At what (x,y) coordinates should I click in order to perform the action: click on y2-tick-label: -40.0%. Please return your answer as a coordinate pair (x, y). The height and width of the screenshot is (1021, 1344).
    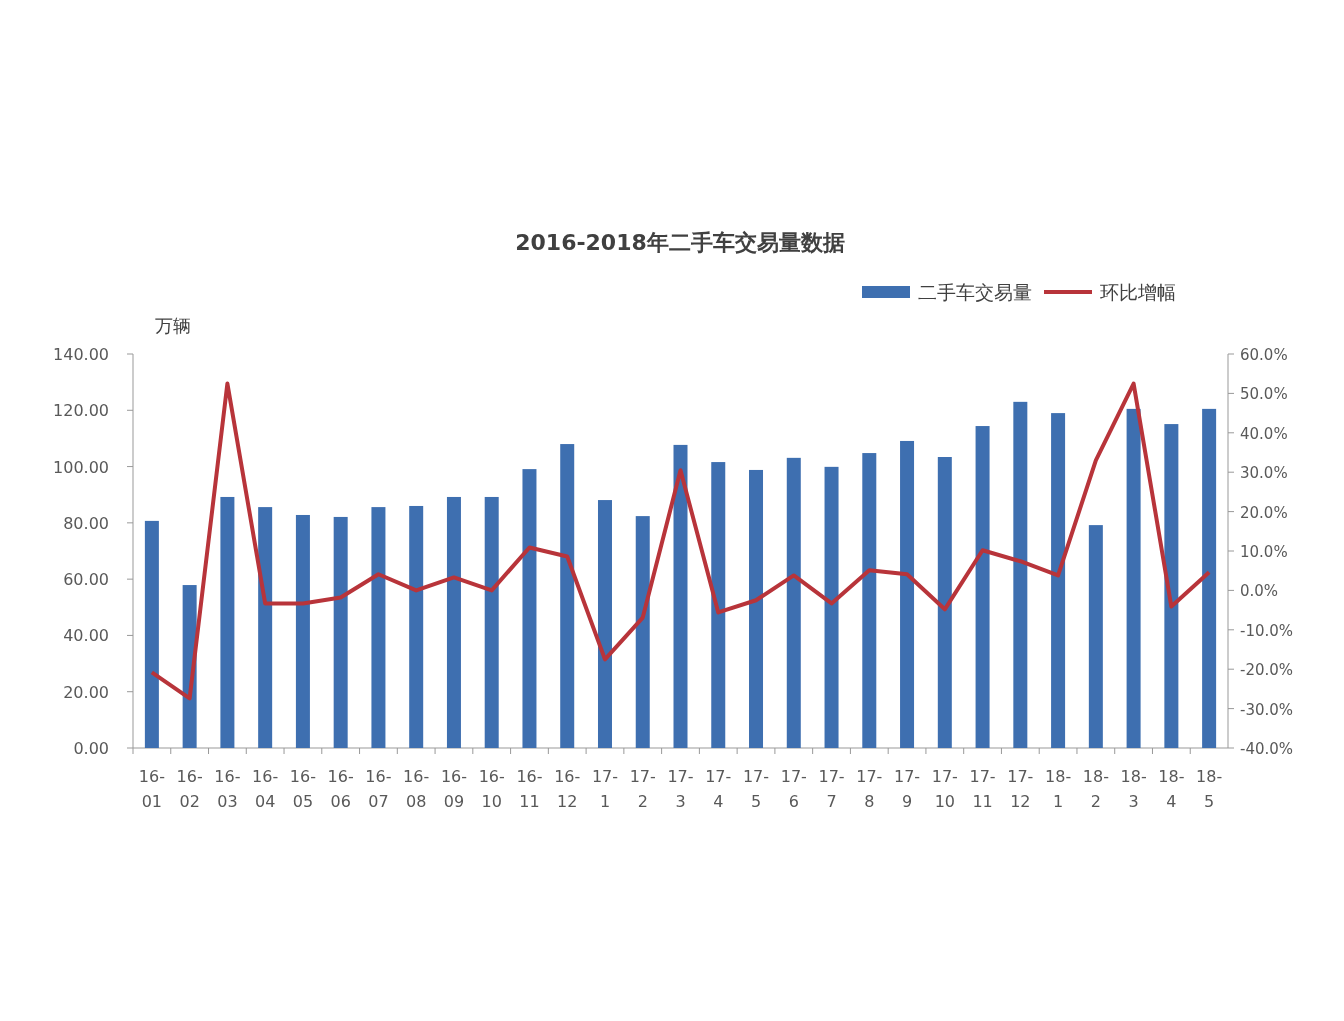
    Looking at the image, I should click on (1267, 749).